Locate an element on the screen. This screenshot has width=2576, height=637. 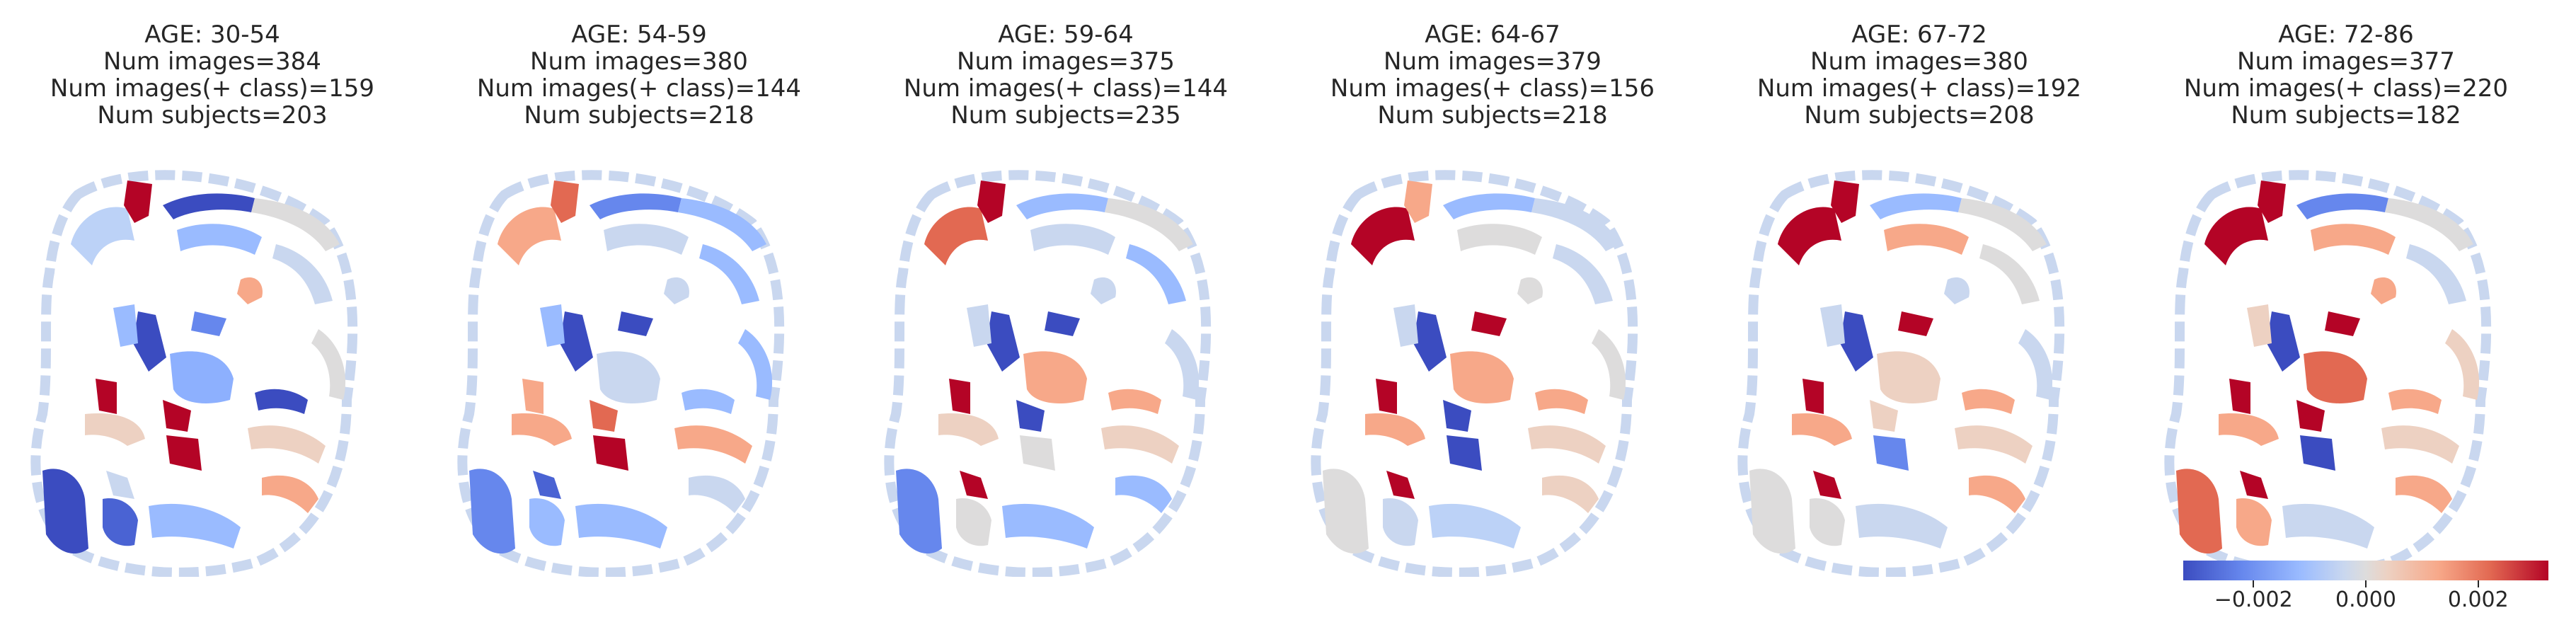
colorbar-tick-label: 0.000 is located at coordinates (2365, 599).